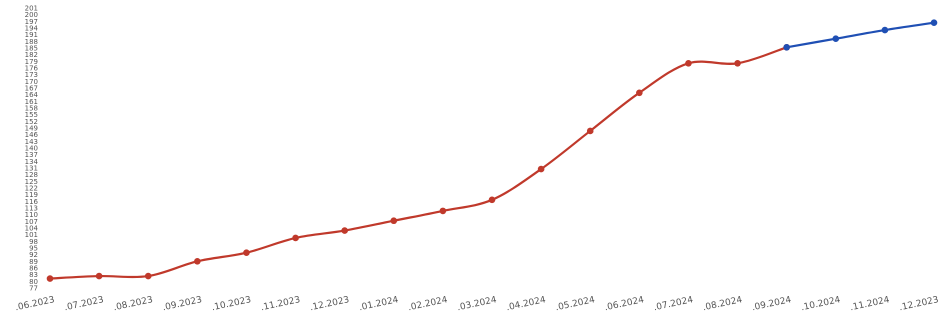 Image resolution: width=941 pixels, height=329 pixels. I want to click on y-tick-label: 191, so click(31, 35).